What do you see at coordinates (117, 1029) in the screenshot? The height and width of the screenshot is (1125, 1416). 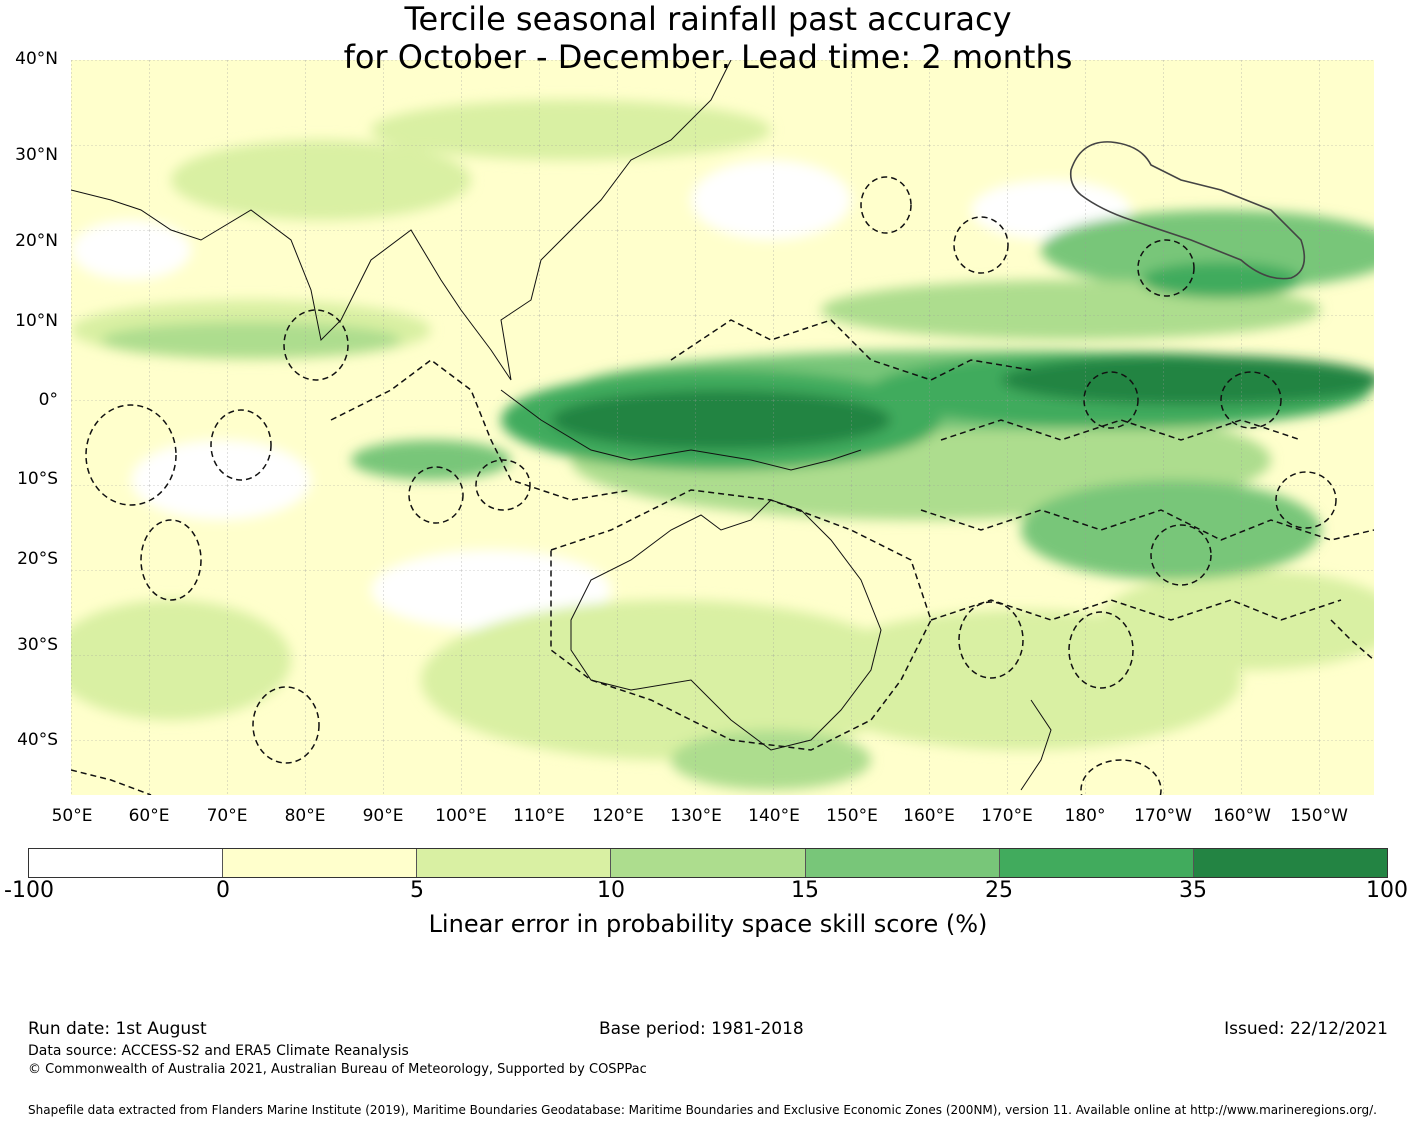 I see `run-date: Run date: 1st August` at bounding box center [117, 1029].